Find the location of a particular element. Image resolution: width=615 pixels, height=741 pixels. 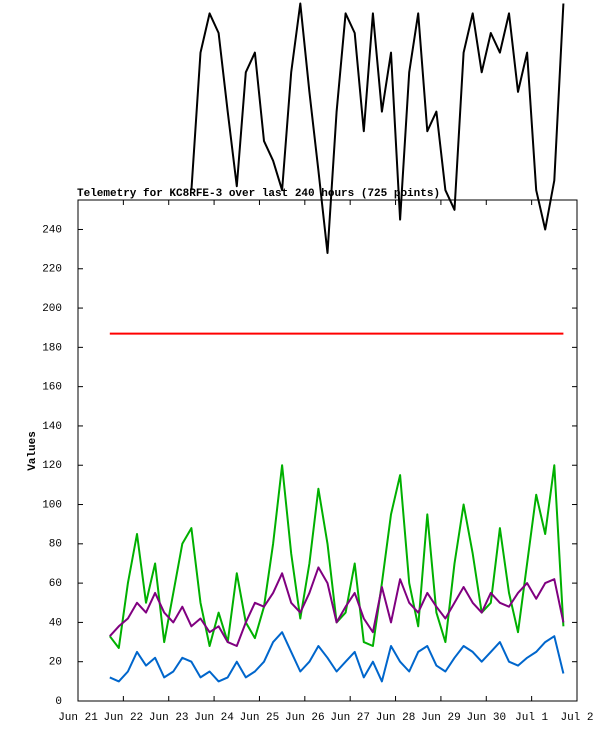

y-tick-label: 180 is located at coordinates (52, 348).